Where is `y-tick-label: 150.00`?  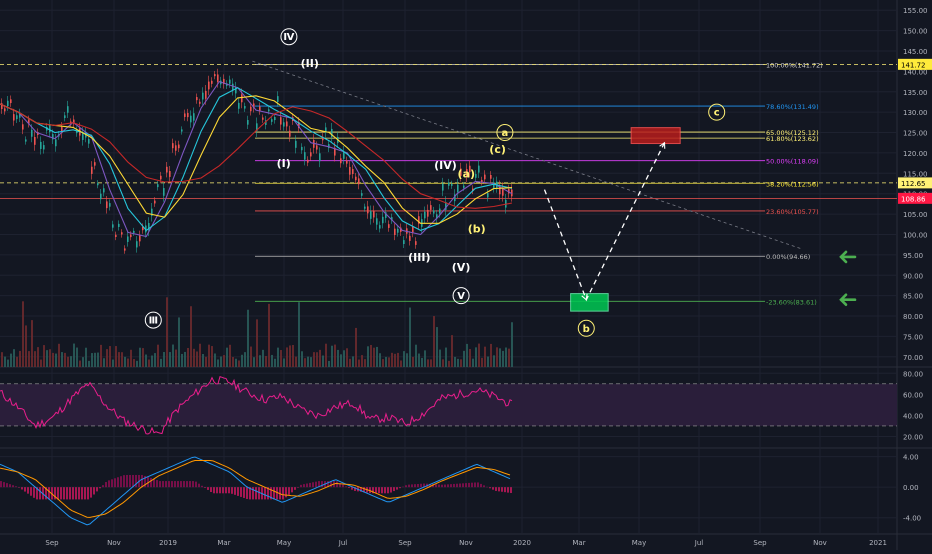
y-tick-label: 150.00 is located at coordinates (915, 32).